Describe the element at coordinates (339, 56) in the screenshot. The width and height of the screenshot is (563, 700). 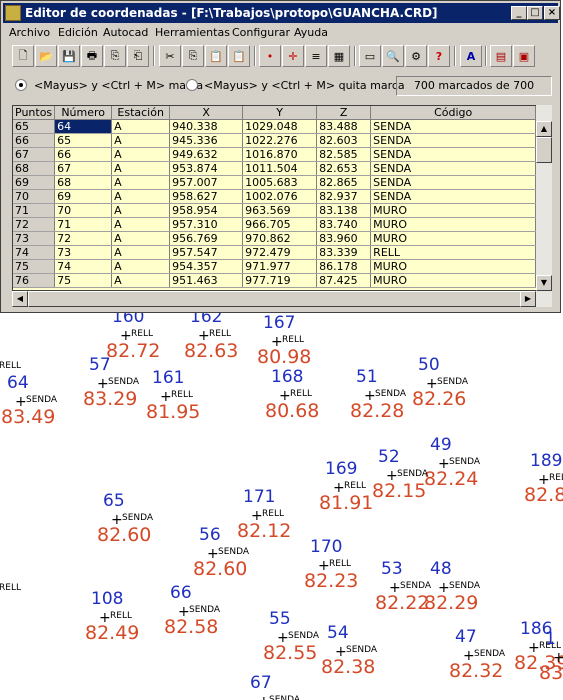
I see `grid-icon: ▦` at that location.